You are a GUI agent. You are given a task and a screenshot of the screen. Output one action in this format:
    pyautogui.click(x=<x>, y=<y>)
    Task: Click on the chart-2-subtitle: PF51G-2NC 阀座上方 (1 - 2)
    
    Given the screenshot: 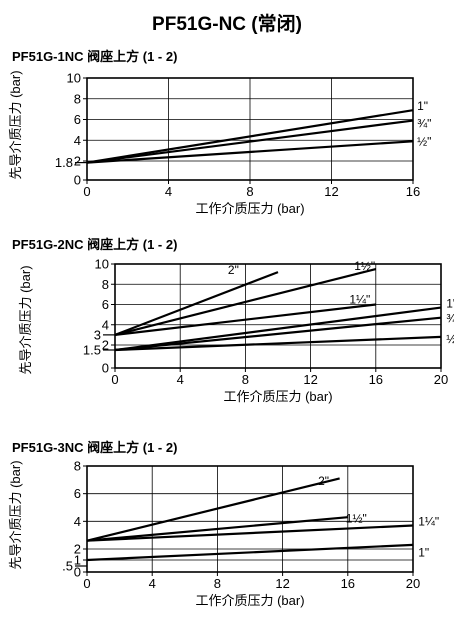 What is the action you would take?
    pyautogui.click(x=95, y=244)
    